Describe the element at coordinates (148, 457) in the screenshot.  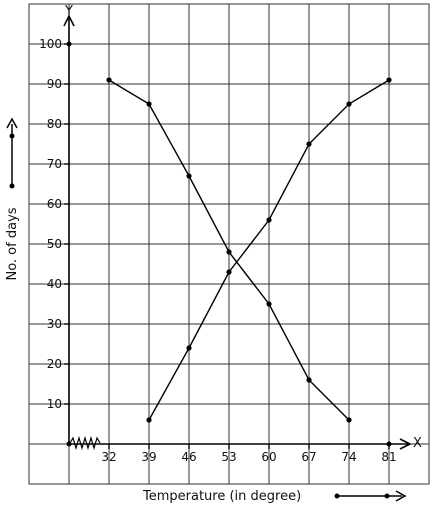
I see `x-tick-label: 39` at that location.